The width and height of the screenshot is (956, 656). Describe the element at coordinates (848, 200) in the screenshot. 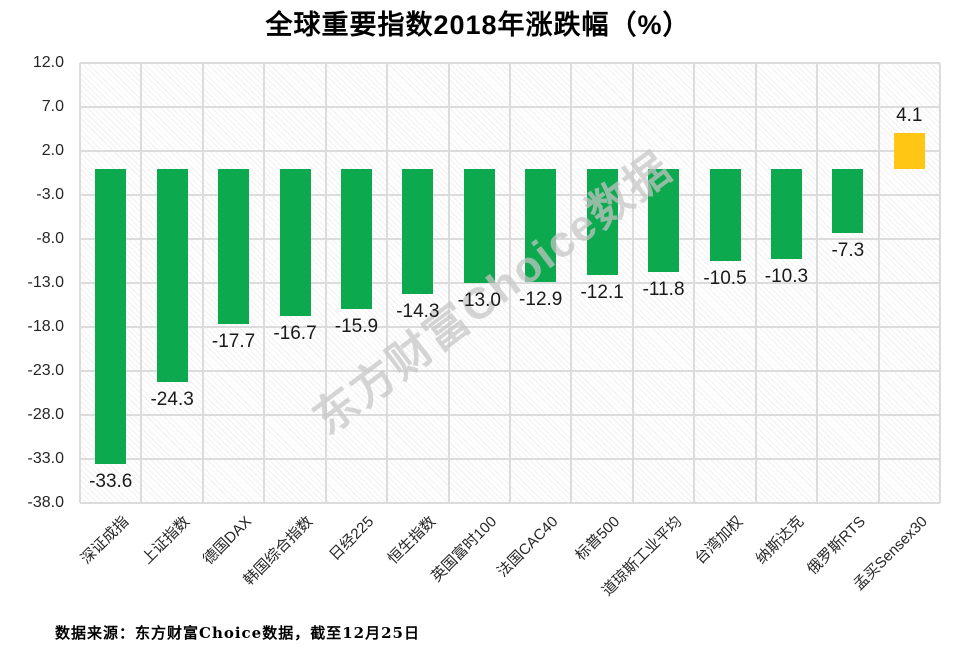

I see `bar-俄罗斯RTS` at that location.